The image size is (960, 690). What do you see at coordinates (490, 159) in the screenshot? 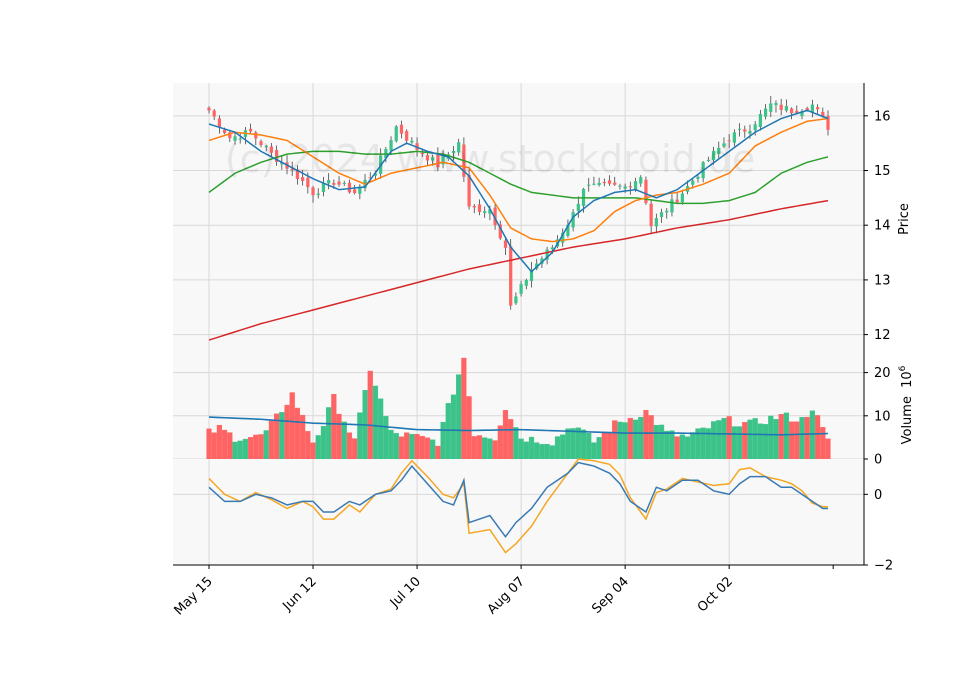
I see `watermark: (c) 2024 www.stockdroid.de` at bounding box center [490, 159].